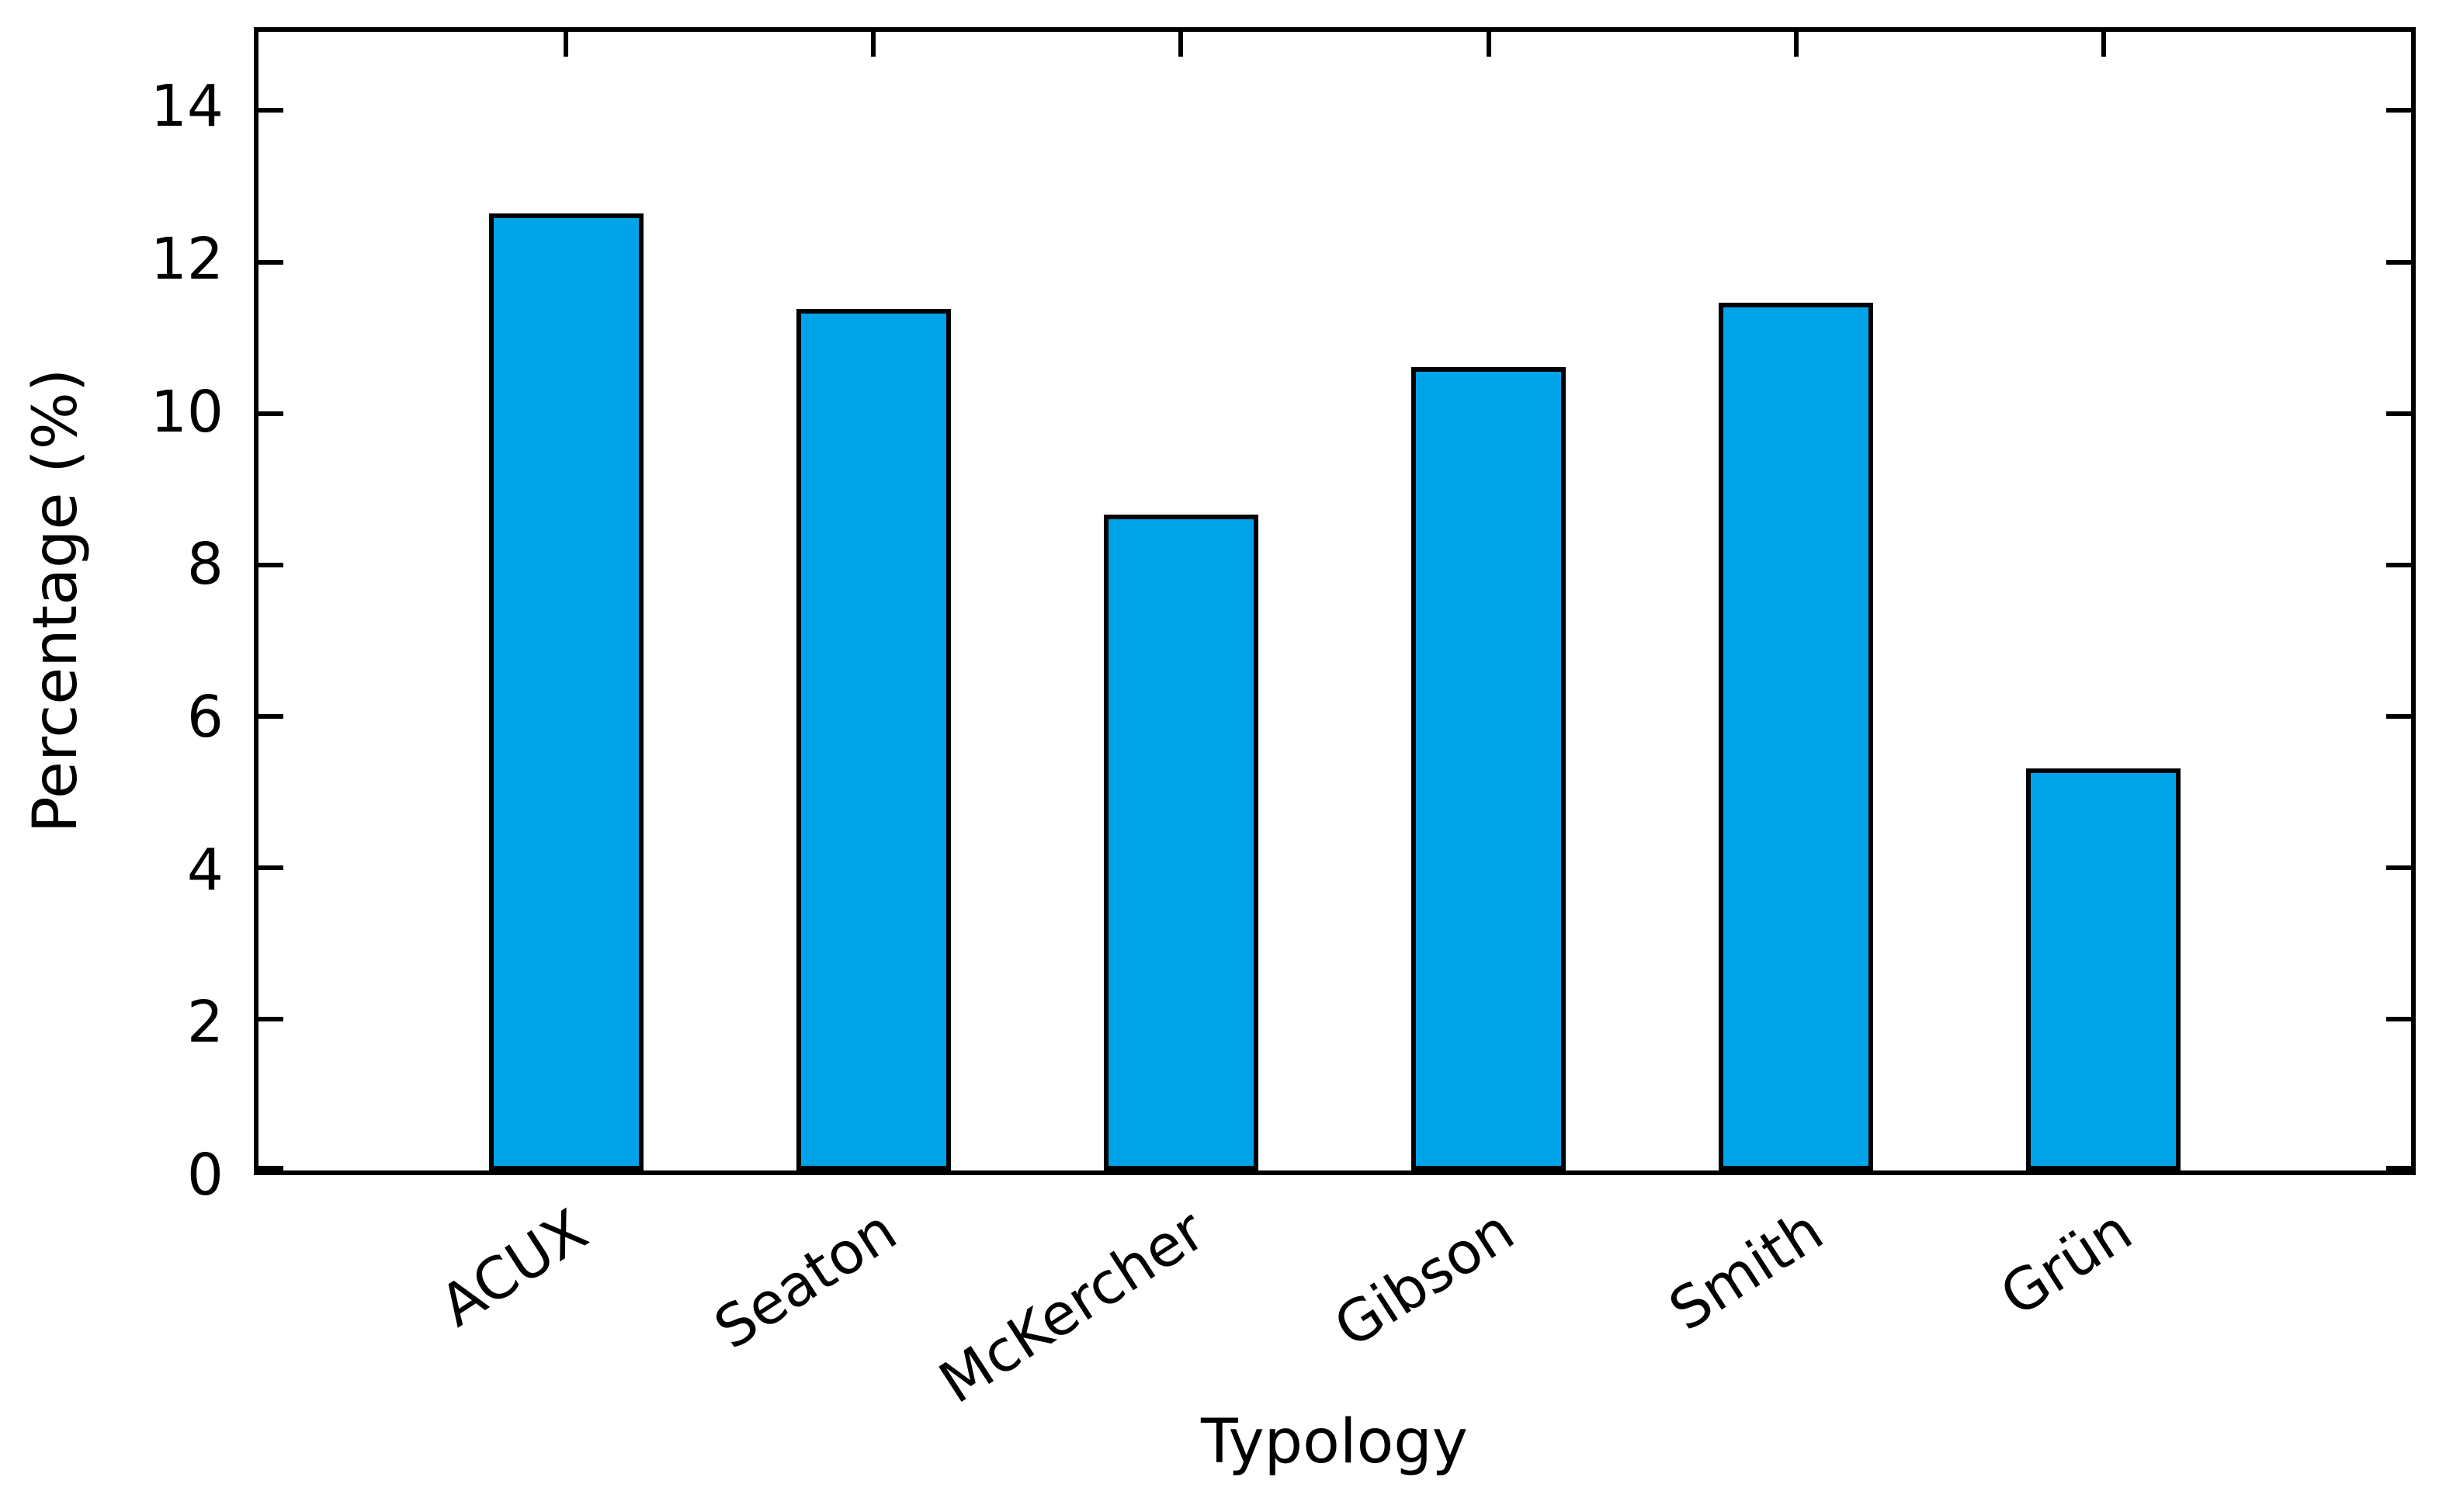 The image size is (2453, 1512). What do you see at coordinates (205, 564) in the screenshot?
I see `y-tick-label: 8` at bounding box center [205, 564].